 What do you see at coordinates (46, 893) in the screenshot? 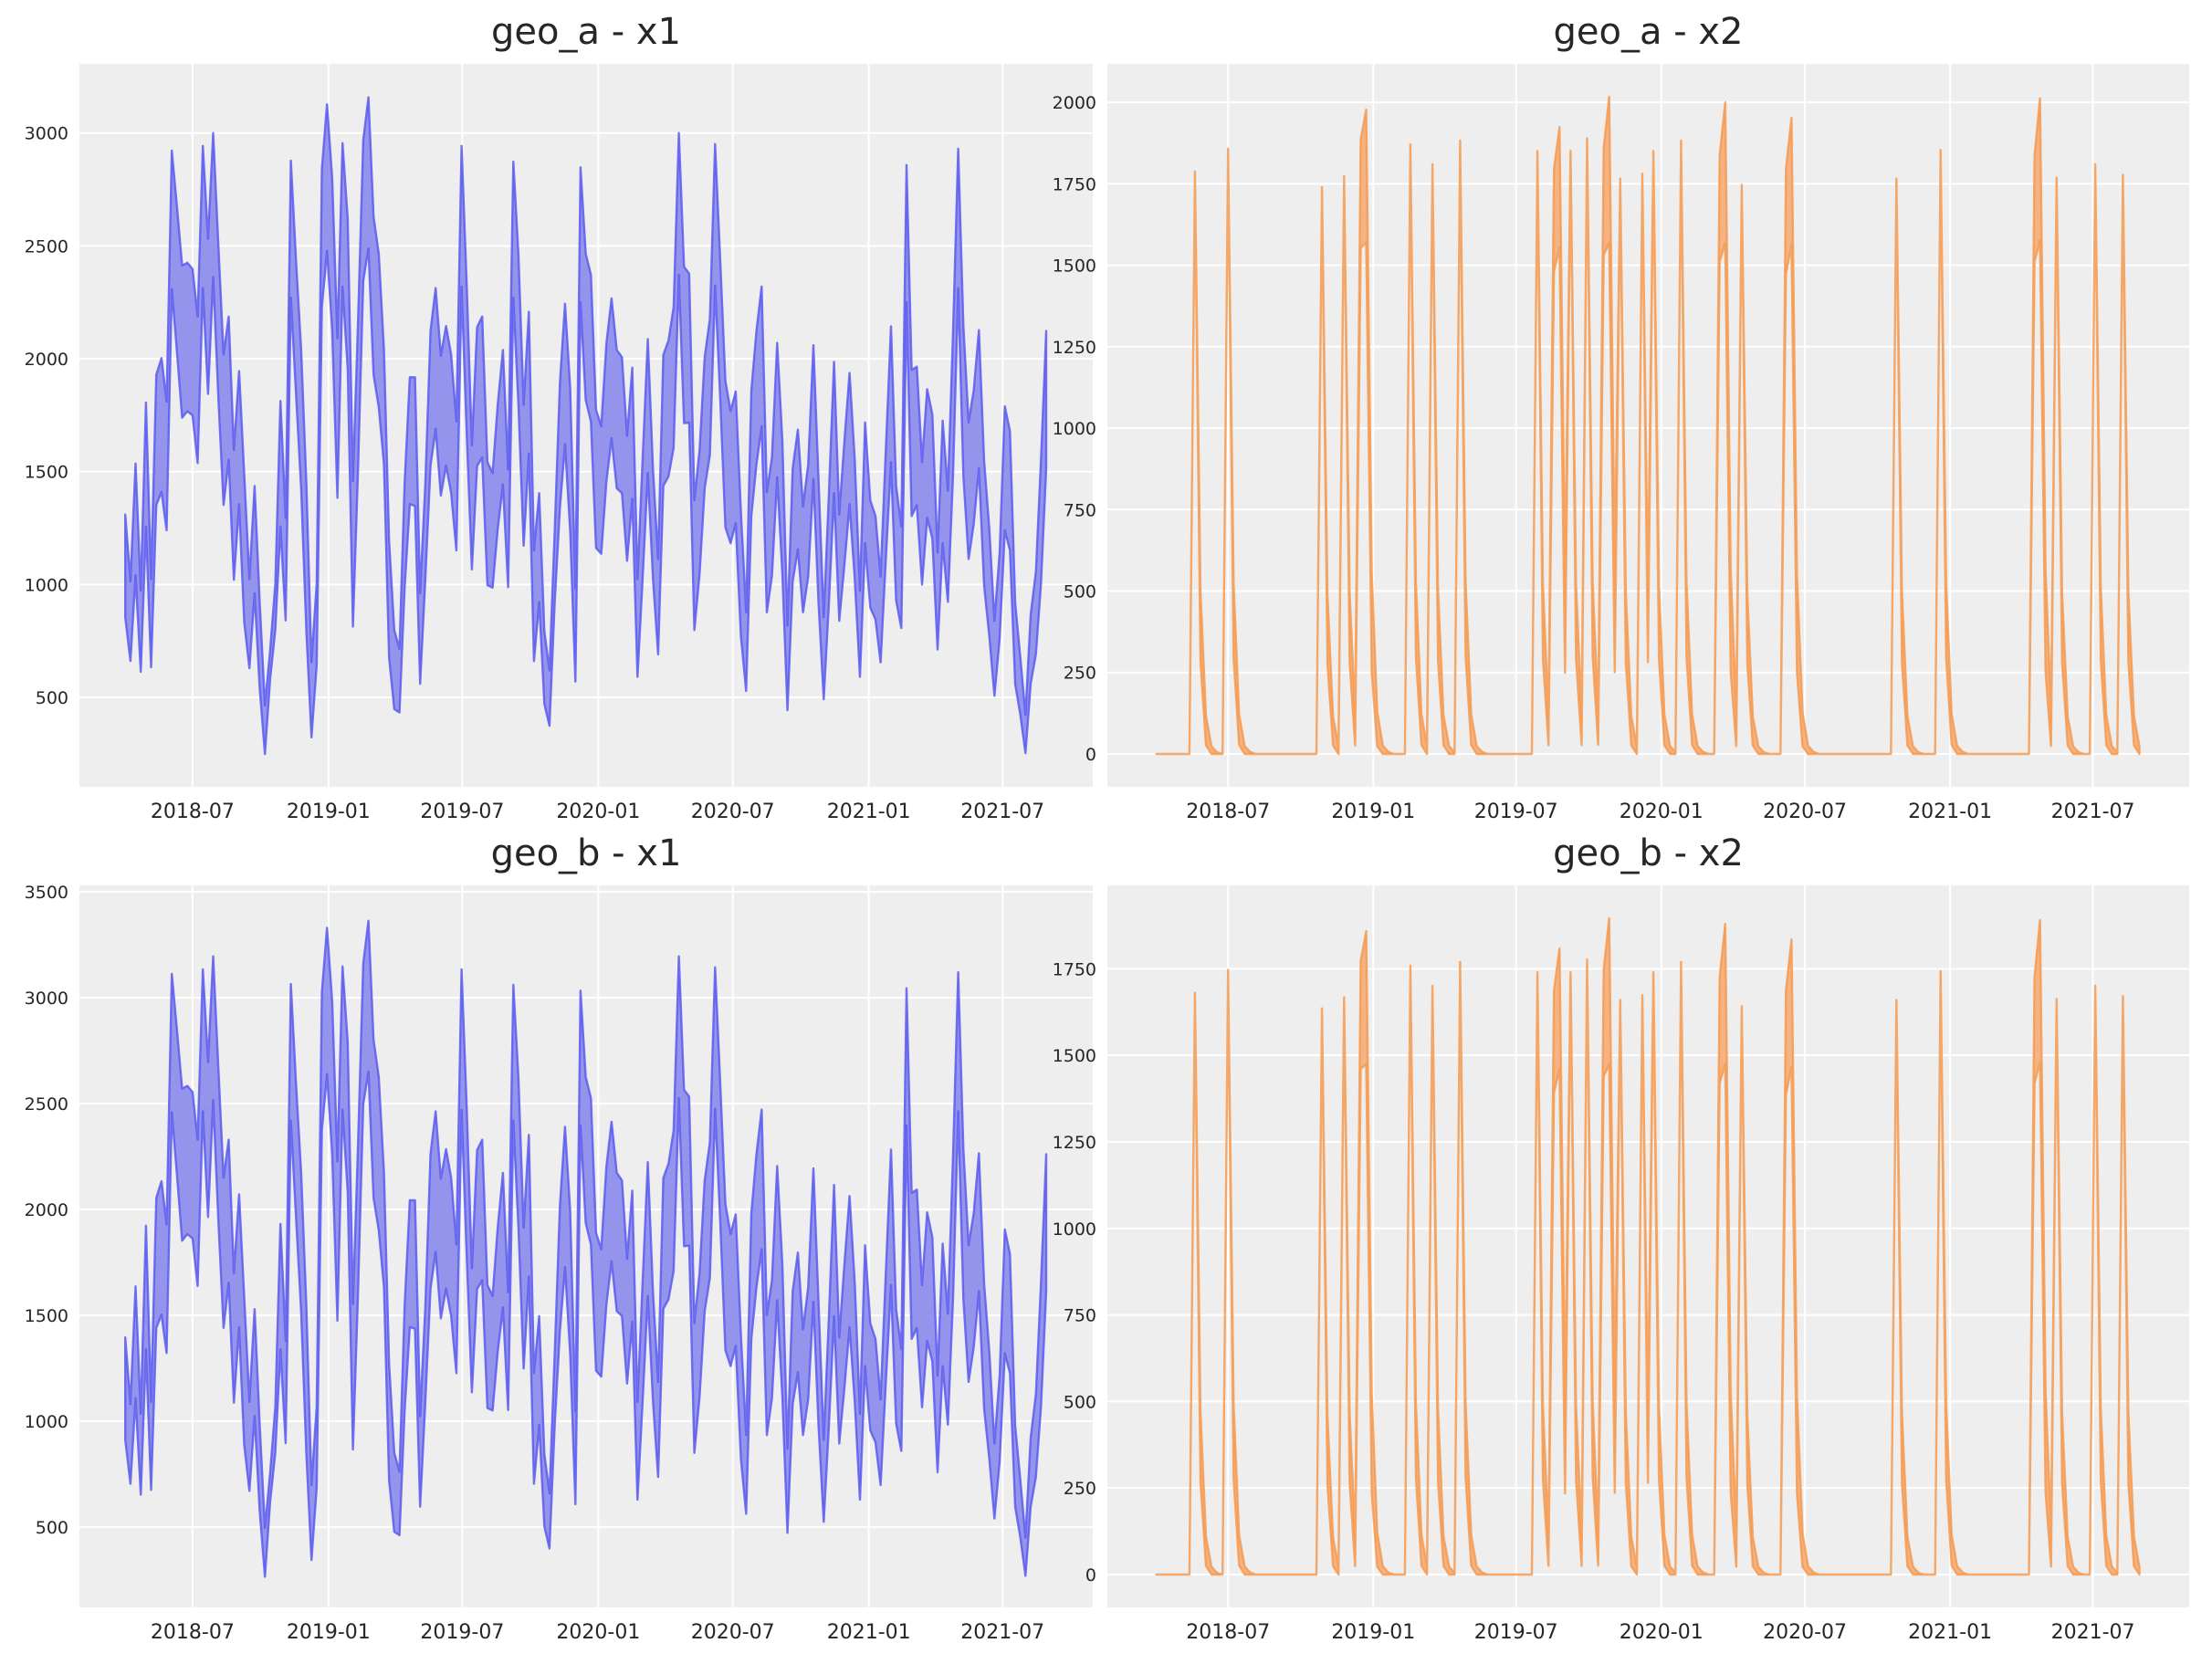
I see `y-tick-label: 3500` at bounding box center [46, 893].